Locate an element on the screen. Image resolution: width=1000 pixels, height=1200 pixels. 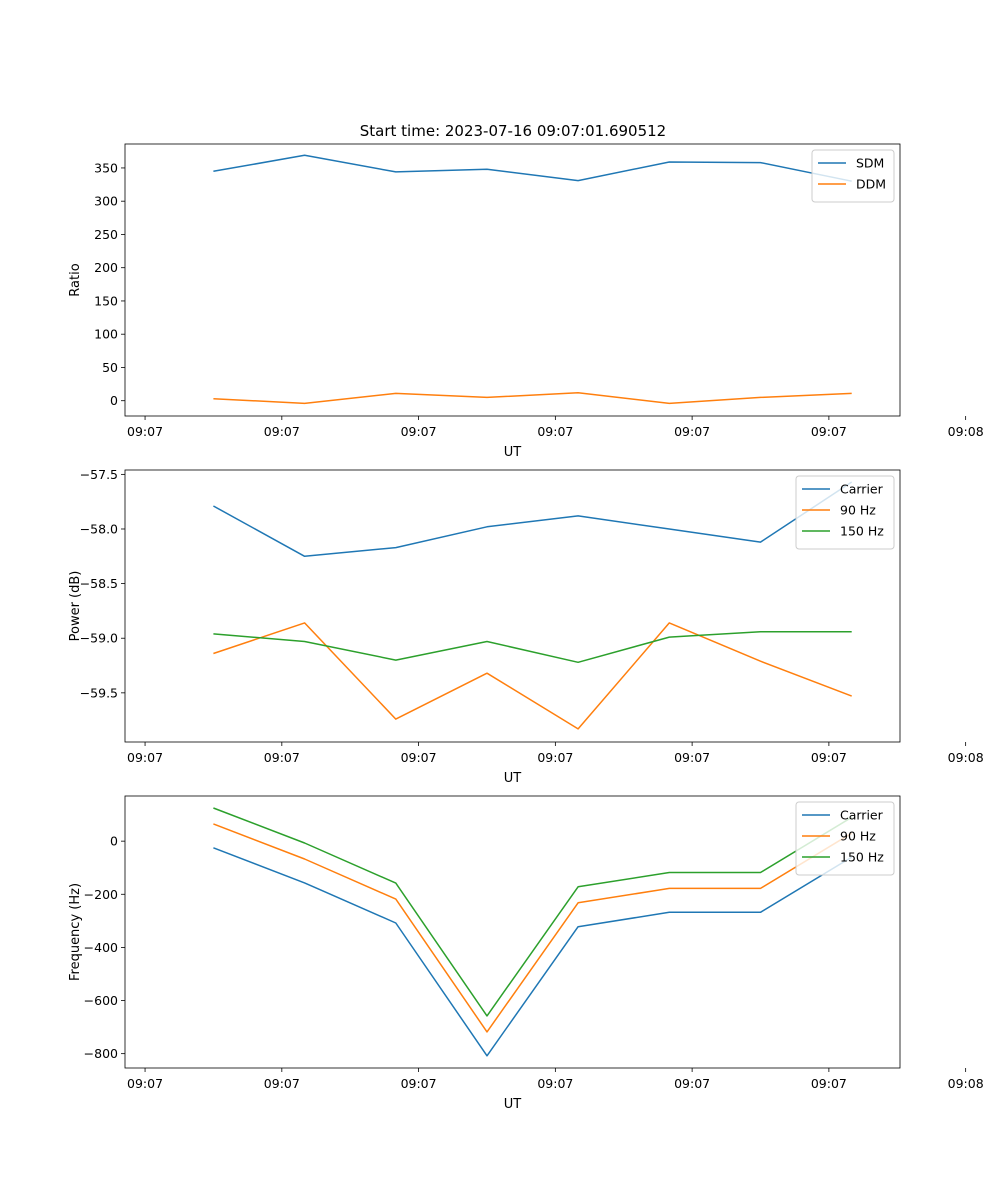
y-tick-label: 250 is located at coordinates (106, 234).